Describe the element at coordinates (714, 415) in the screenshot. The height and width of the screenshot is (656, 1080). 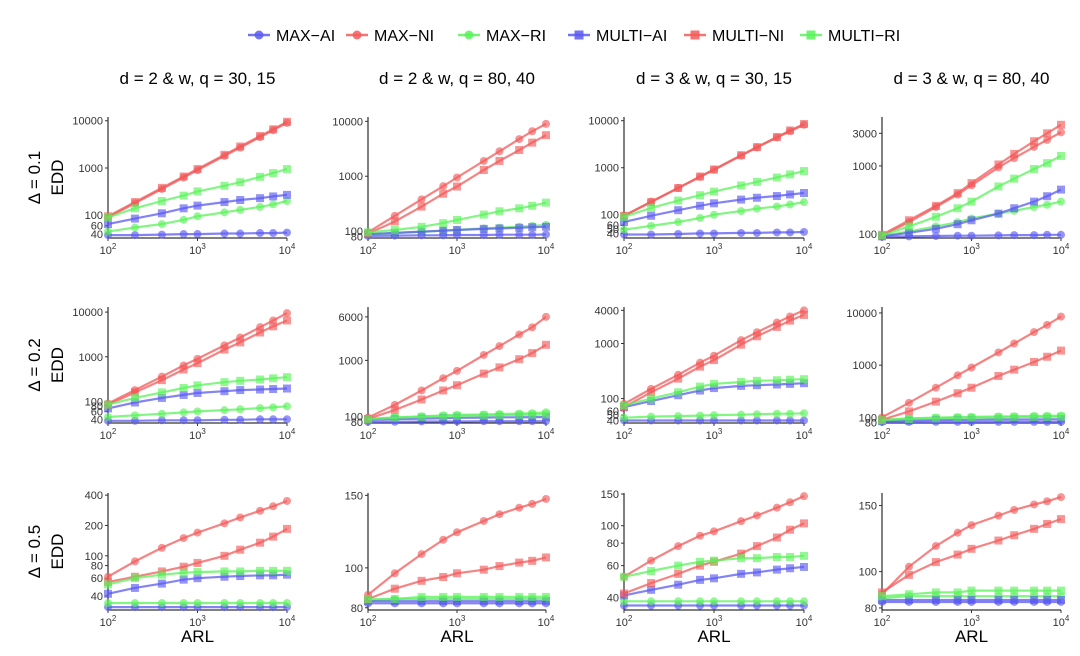
I see `series-max-ri` at that location.